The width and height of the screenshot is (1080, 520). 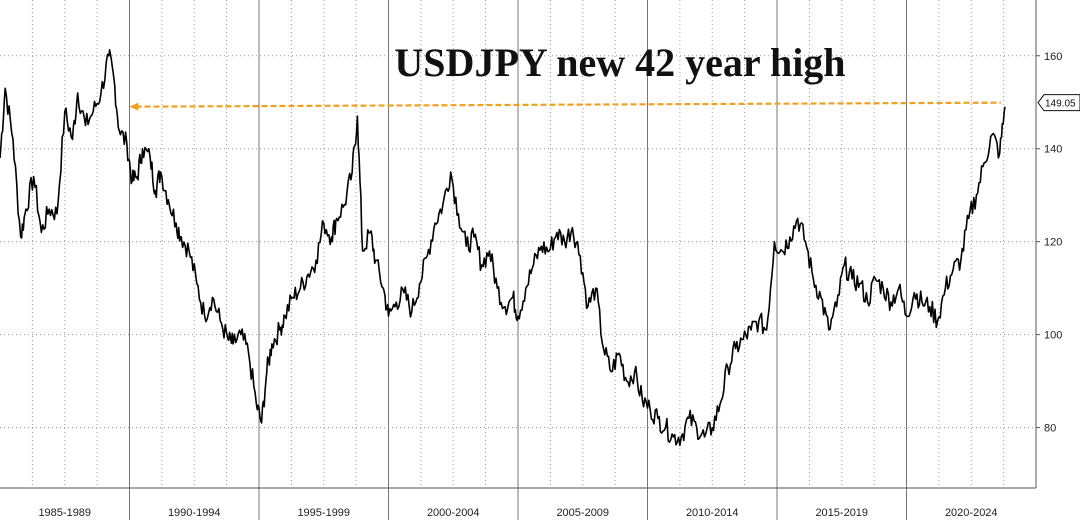 I want to click on reference-line, so click(x=568, y=104).